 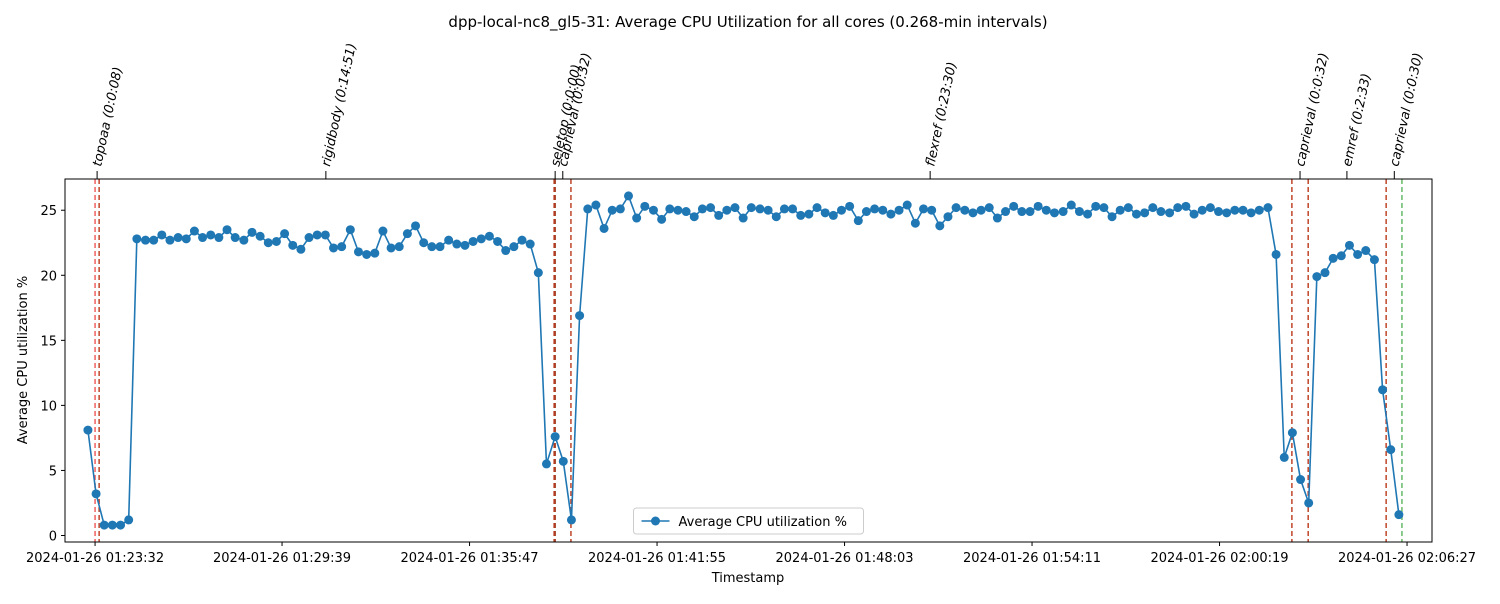 What do you see at coordinates (941, 114) in the screenshot?
I see `annotation: flexref (0:23:30)` at bounding box center [941, 114].